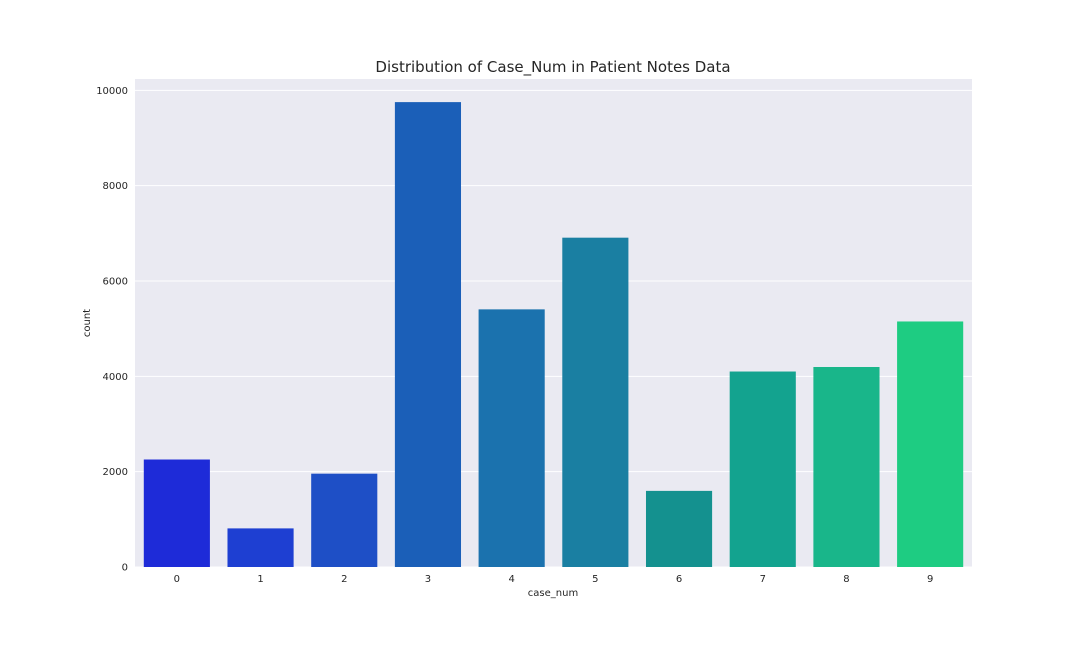 This screenshot has width=1080, height=648. I want to click on x-tick-label: 2, so click(344, 579).